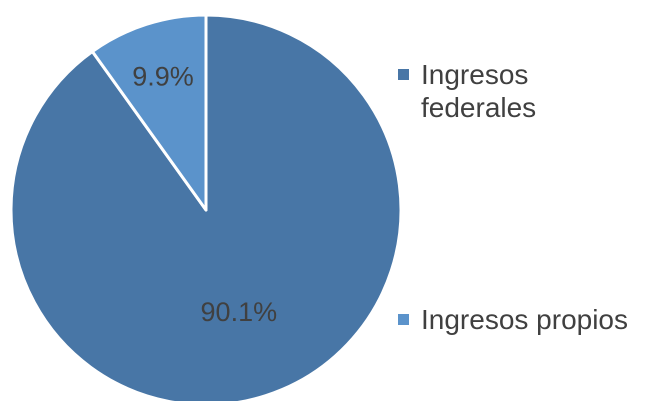 The image size is (658, 401). I want to click on data-label-ingresos-federales: 90.1%, so click(239, 312).